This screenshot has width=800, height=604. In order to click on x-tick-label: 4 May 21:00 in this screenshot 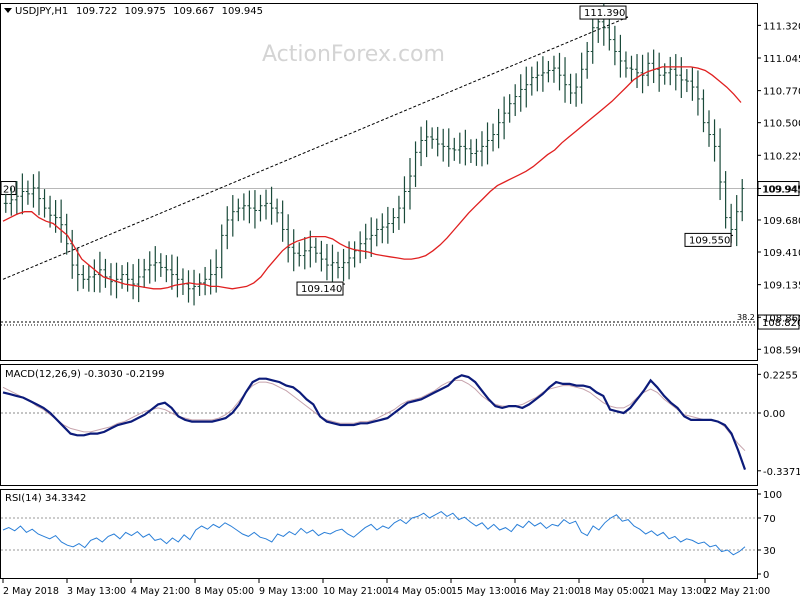, I will do `click(160, 591)`.